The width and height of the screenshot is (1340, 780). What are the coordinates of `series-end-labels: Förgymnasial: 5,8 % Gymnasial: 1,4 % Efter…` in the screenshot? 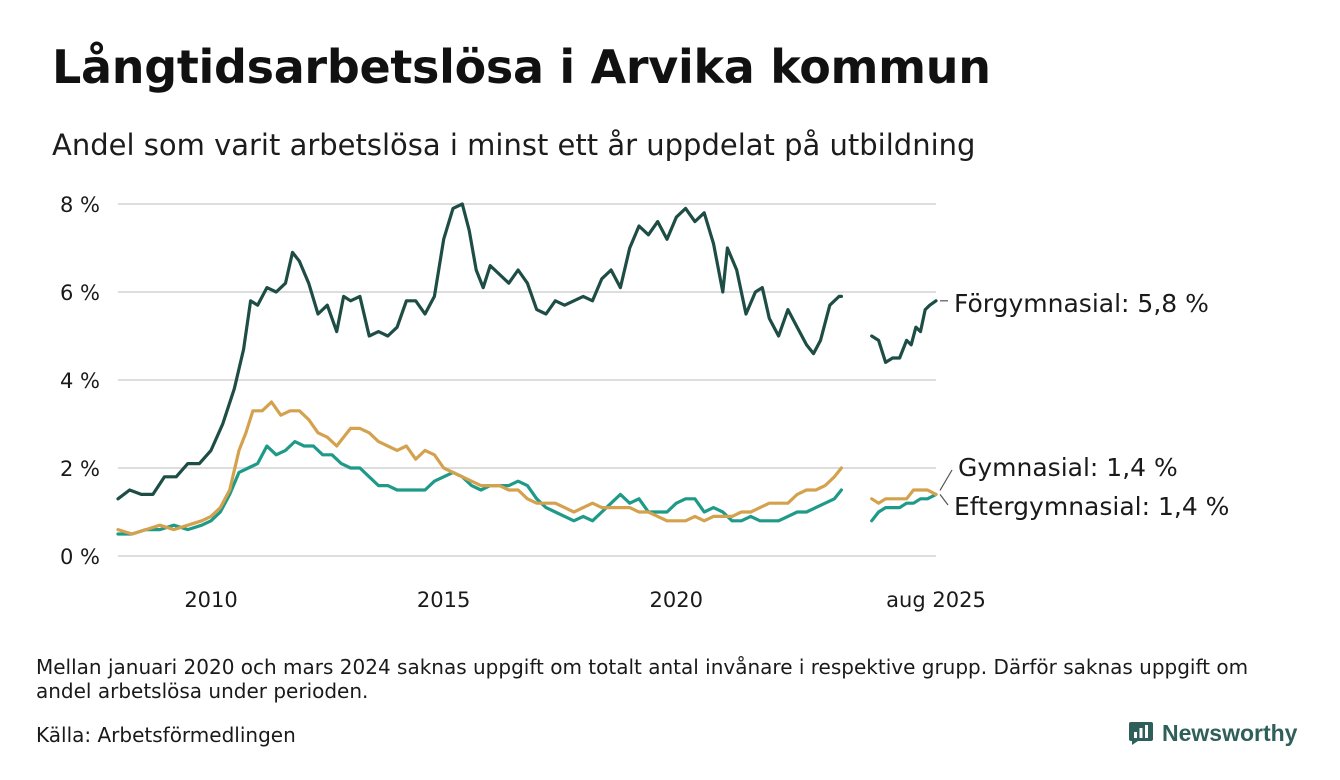 It's located at (1084, 405).